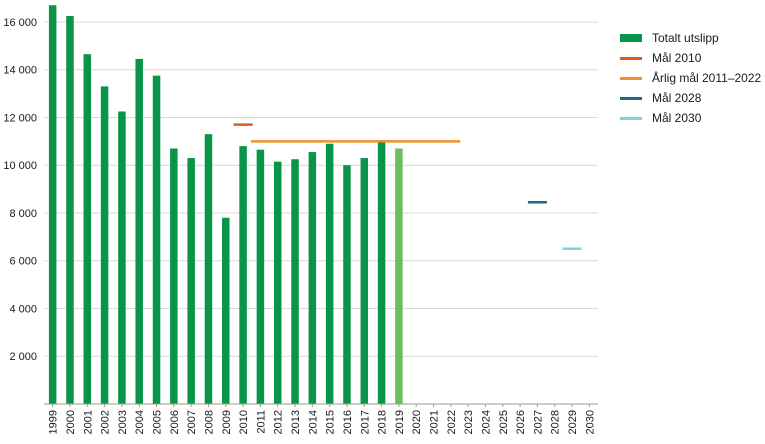 This screenshot has width=765, height=444. What do you see at coordinates (486, 422) in the screenshot?
I see `x-tick-label: 2024` at bounding box center [486, 422].